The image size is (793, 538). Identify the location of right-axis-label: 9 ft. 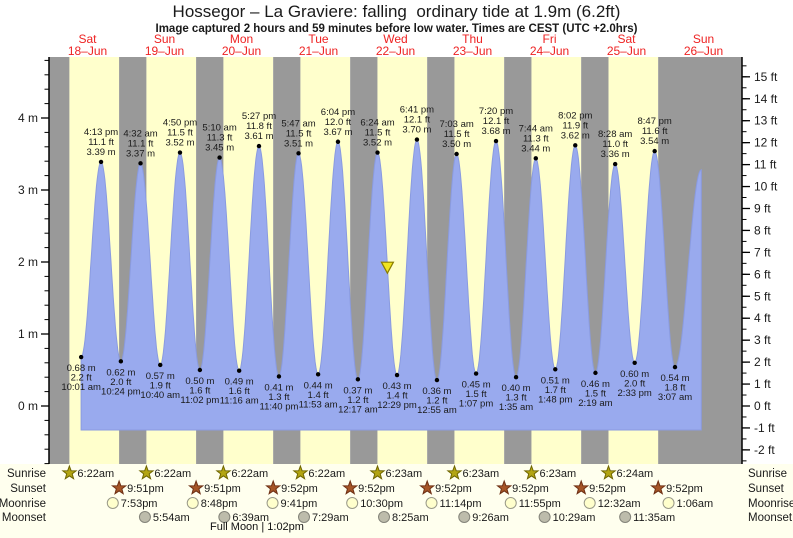
(762, 208).